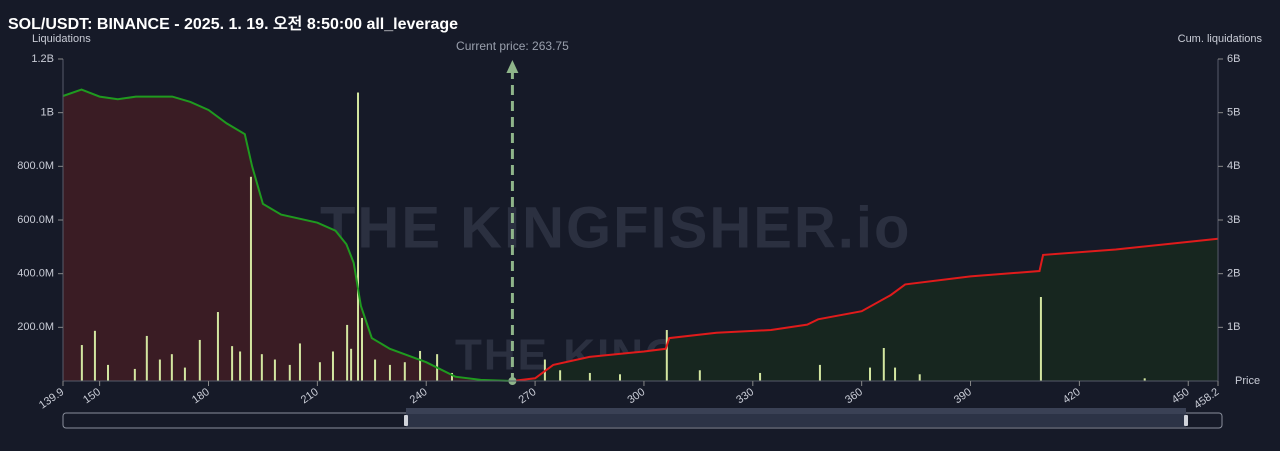 The height and width of the screenshot is (451, 1280). I want to click on navigator, so click(642, 418).